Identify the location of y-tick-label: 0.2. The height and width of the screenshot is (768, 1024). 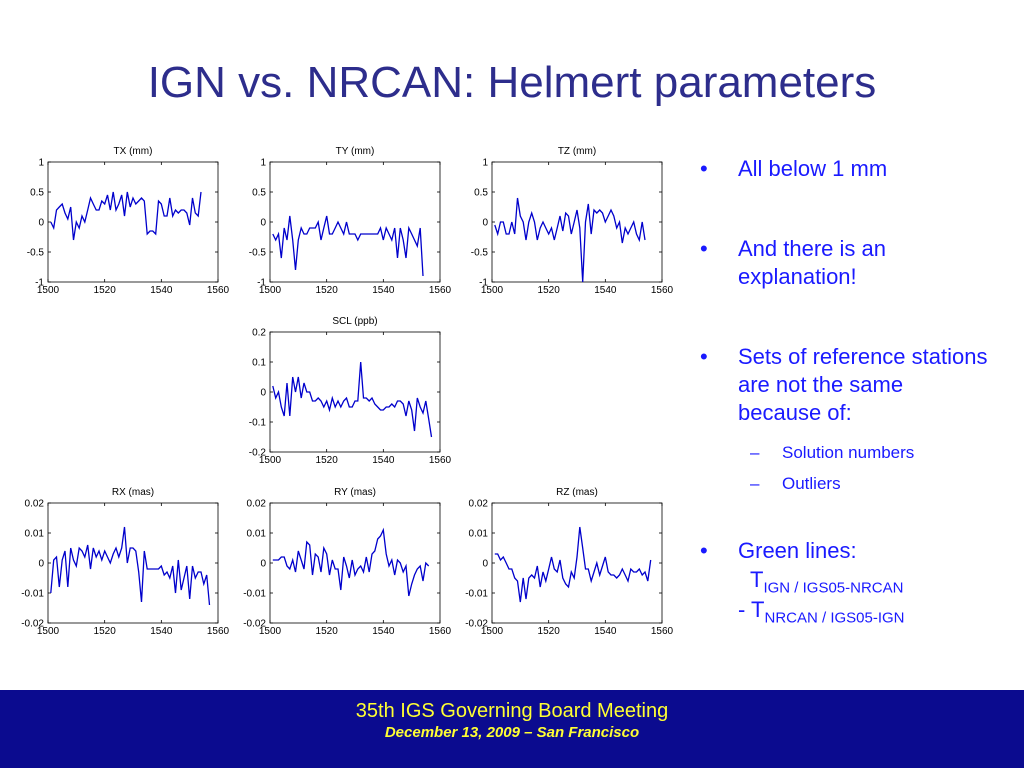
(259, 333).